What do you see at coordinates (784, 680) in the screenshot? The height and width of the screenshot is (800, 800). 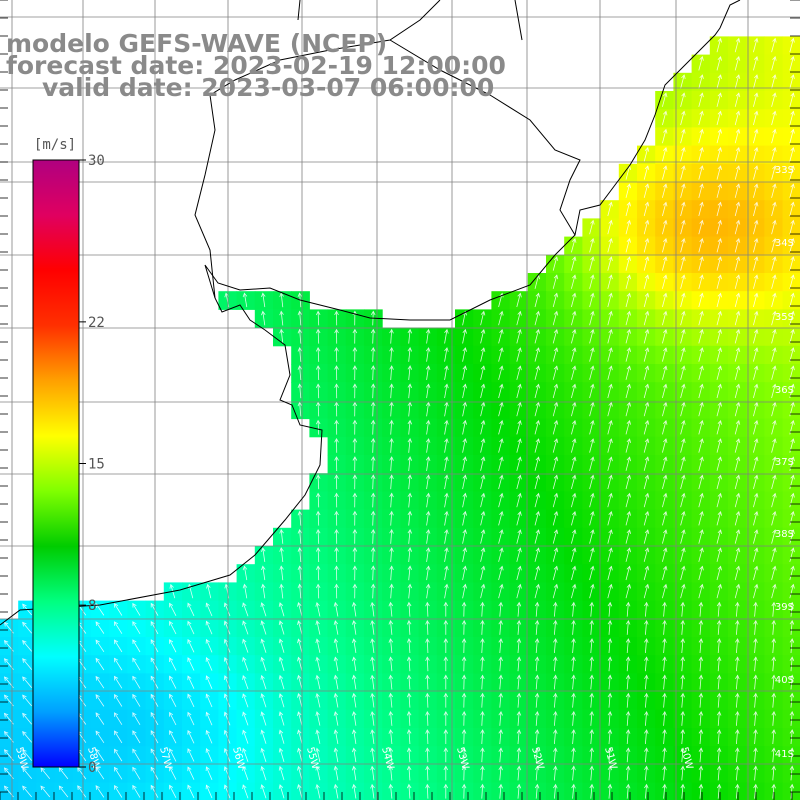 I see `latitude-label: 40S` at bounding box center [784, 680].